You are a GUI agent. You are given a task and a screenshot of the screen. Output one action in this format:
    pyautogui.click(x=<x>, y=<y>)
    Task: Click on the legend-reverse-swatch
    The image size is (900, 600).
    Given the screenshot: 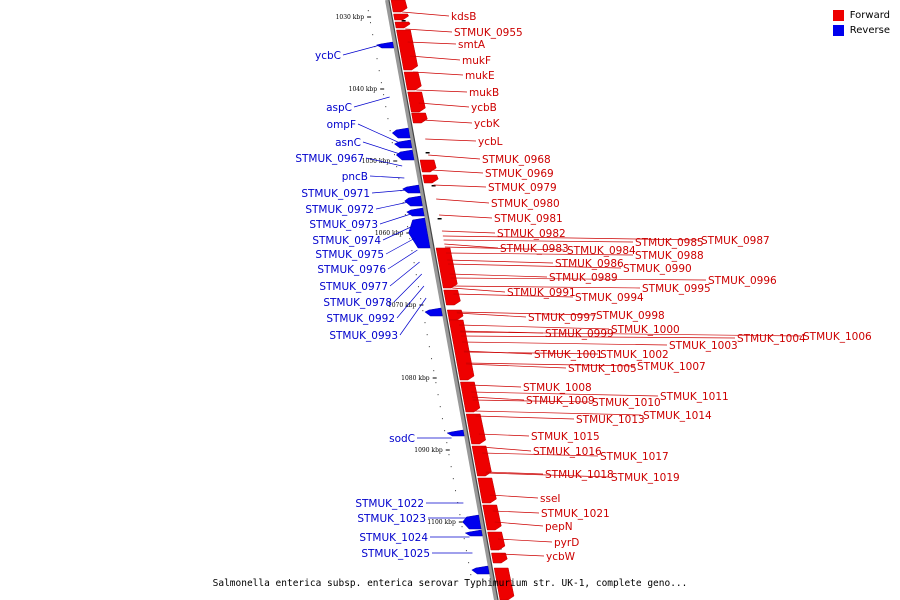 What is the action you would take?
    pyautogui.click(x=838, y=30)
    